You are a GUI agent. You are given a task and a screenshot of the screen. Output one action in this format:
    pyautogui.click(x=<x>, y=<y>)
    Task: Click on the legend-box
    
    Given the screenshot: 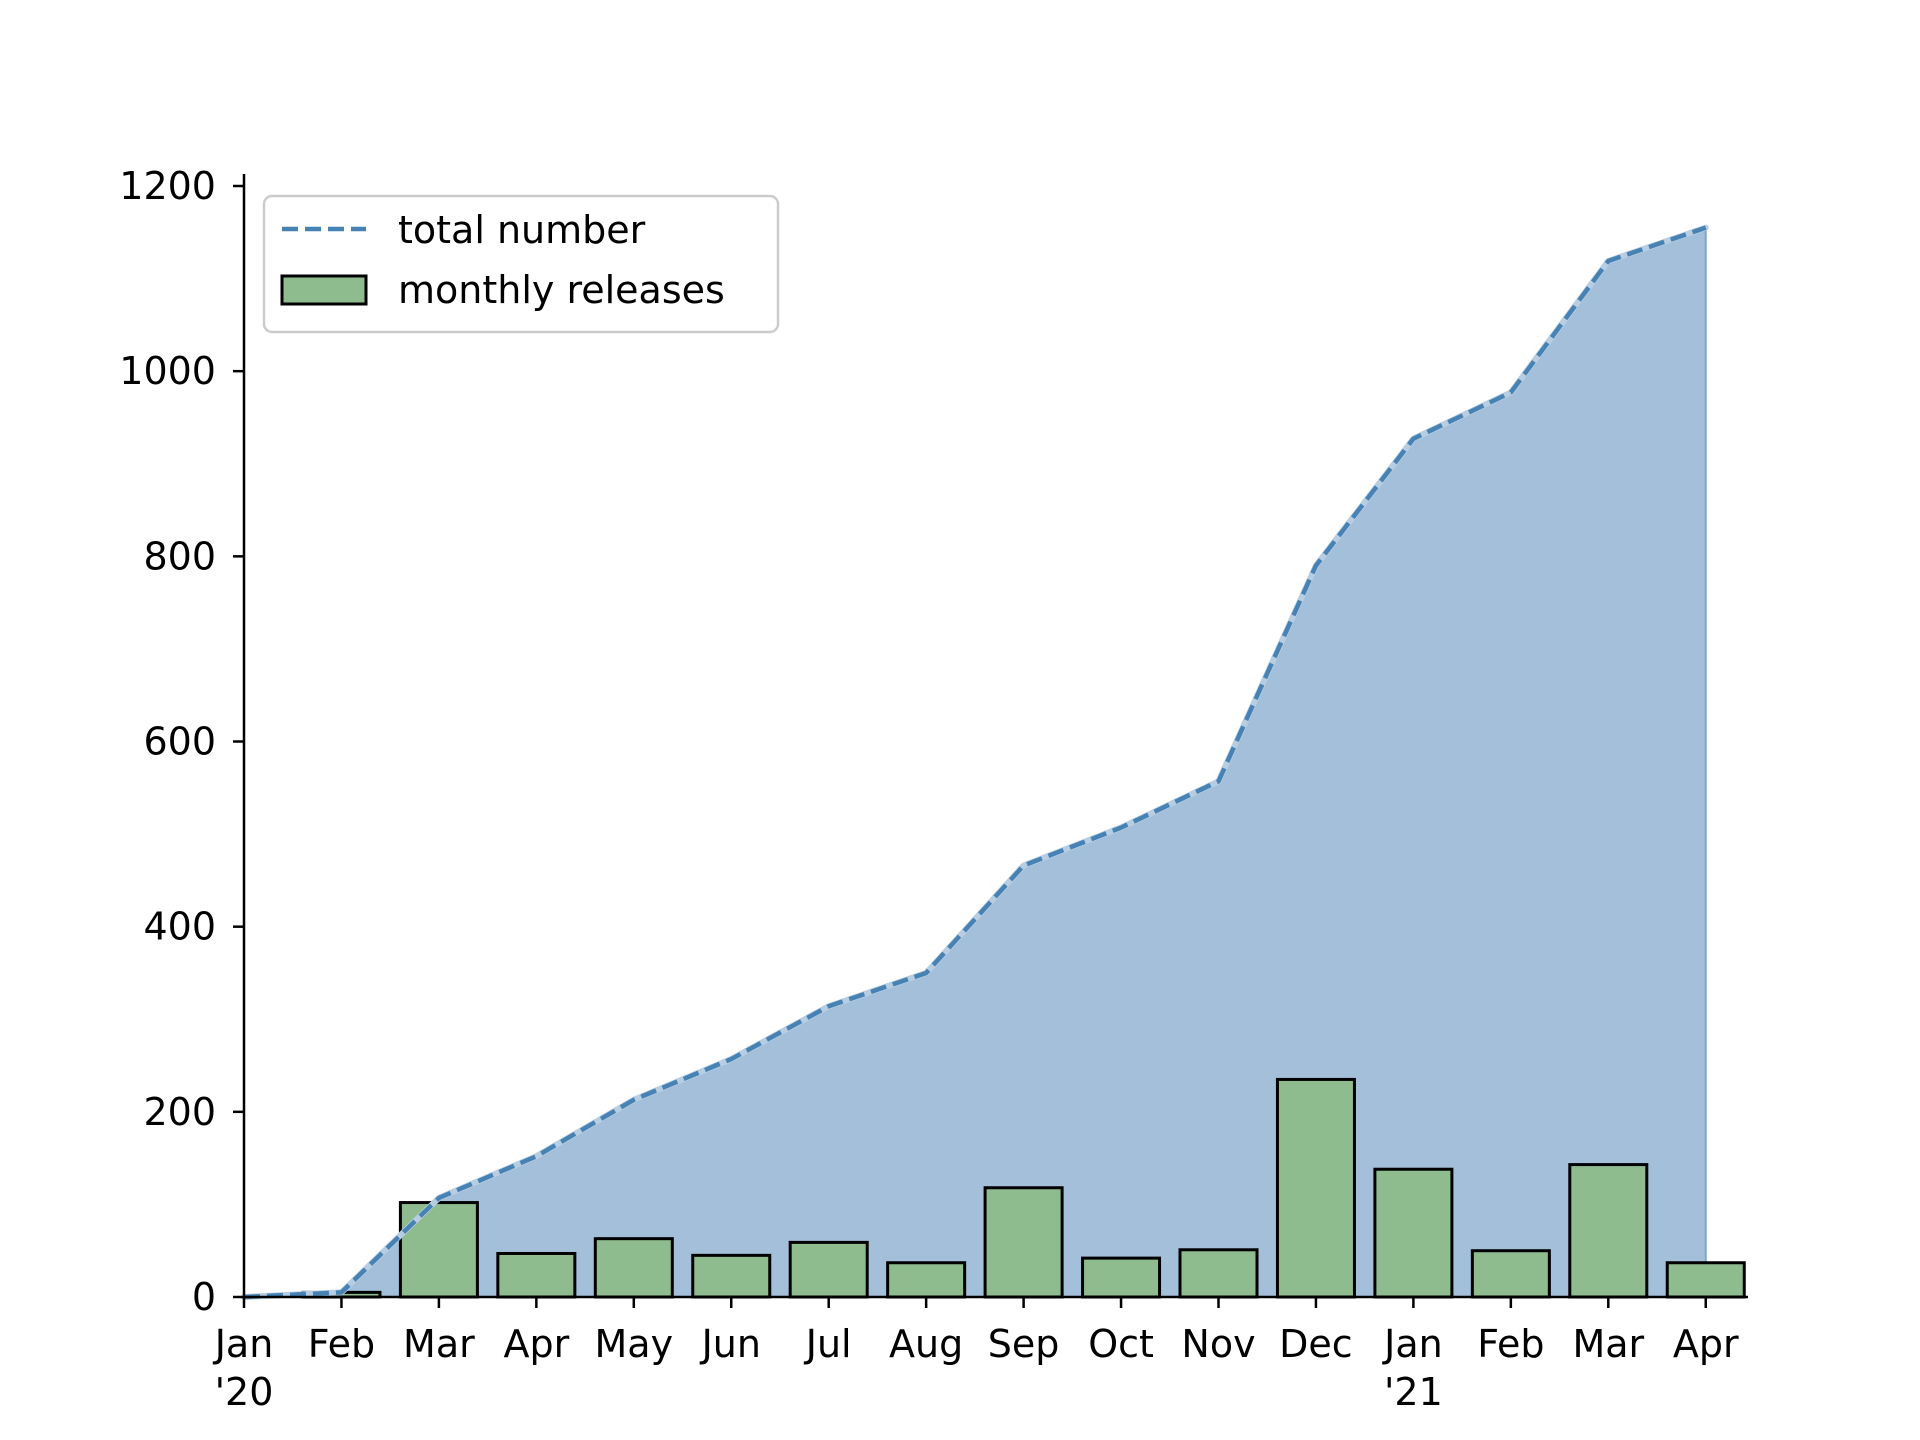 What is the action you would take?
    pyautogui.click(x=521, y=264)
    